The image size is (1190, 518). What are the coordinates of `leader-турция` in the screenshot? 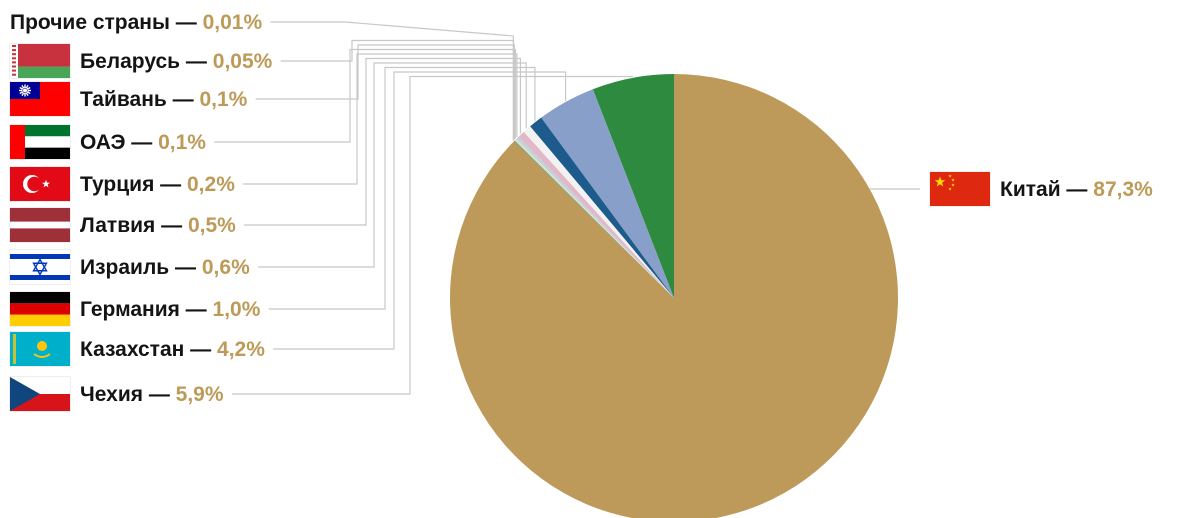 It's located at (380, 119).